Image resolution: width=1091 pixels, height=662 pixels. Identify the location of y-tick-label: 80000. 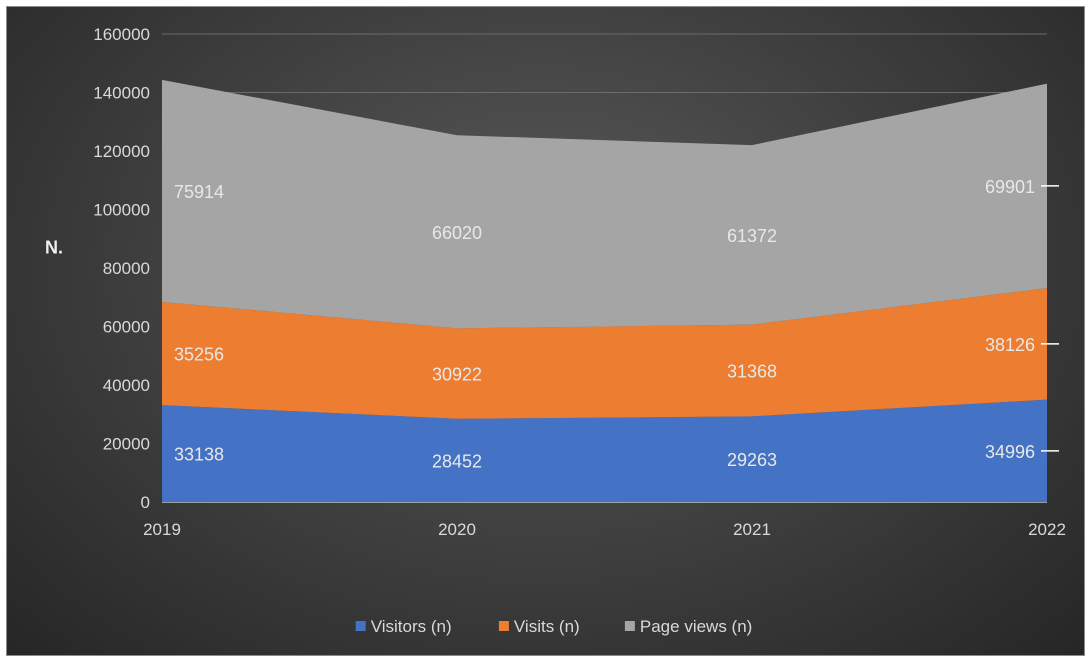
(126, 268).